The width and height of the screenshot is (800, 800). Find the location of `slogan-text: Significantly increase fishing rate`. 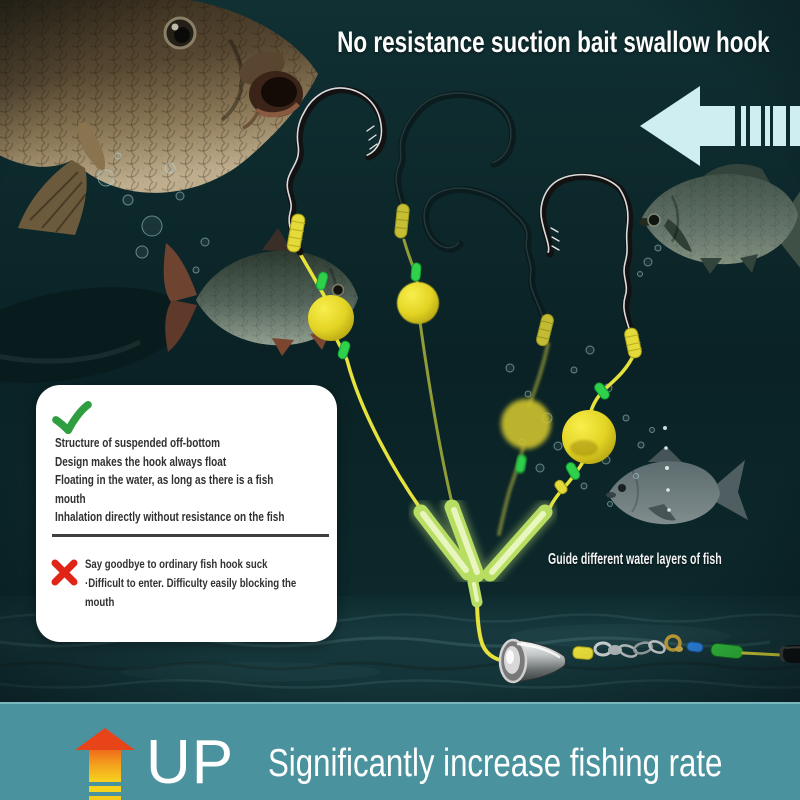

slogan-text: Significantly increase fishing rate is located at coordinates (495, 763).